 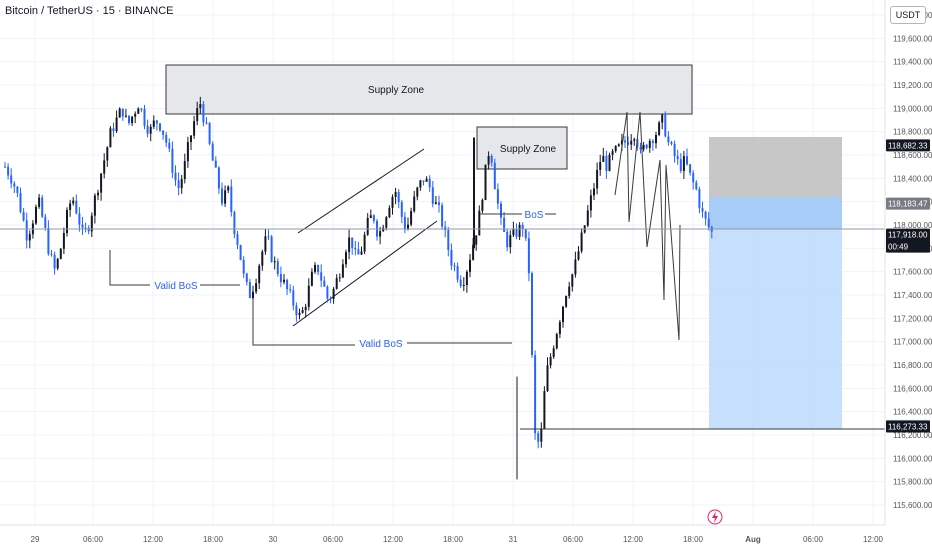 I want to click on y-tick-label: 119,600.00, so click(x=912, y=38).